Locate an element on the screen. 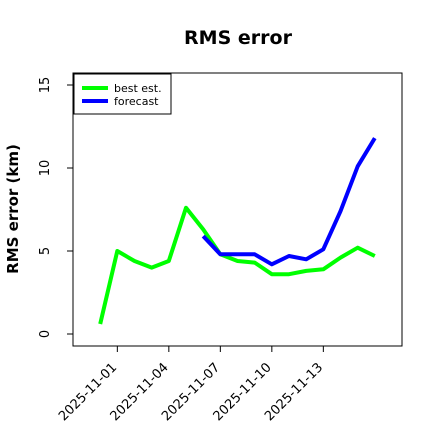  y-axis: 0 5 10 15 is located at coordinates (55, 207).